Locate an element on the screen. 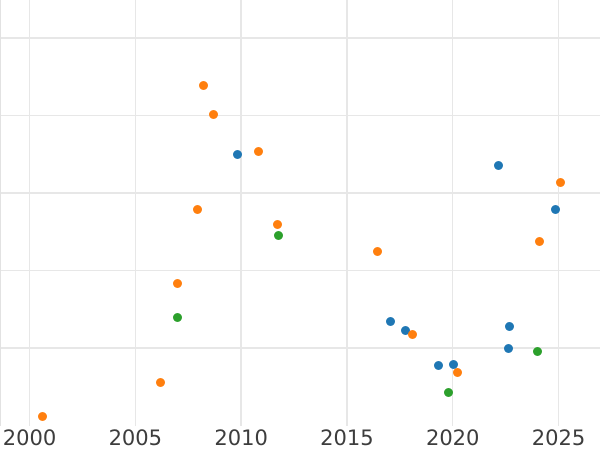 The image size is (600, 450). x-tick-label: 2025 is located at coordinates (558, 438).